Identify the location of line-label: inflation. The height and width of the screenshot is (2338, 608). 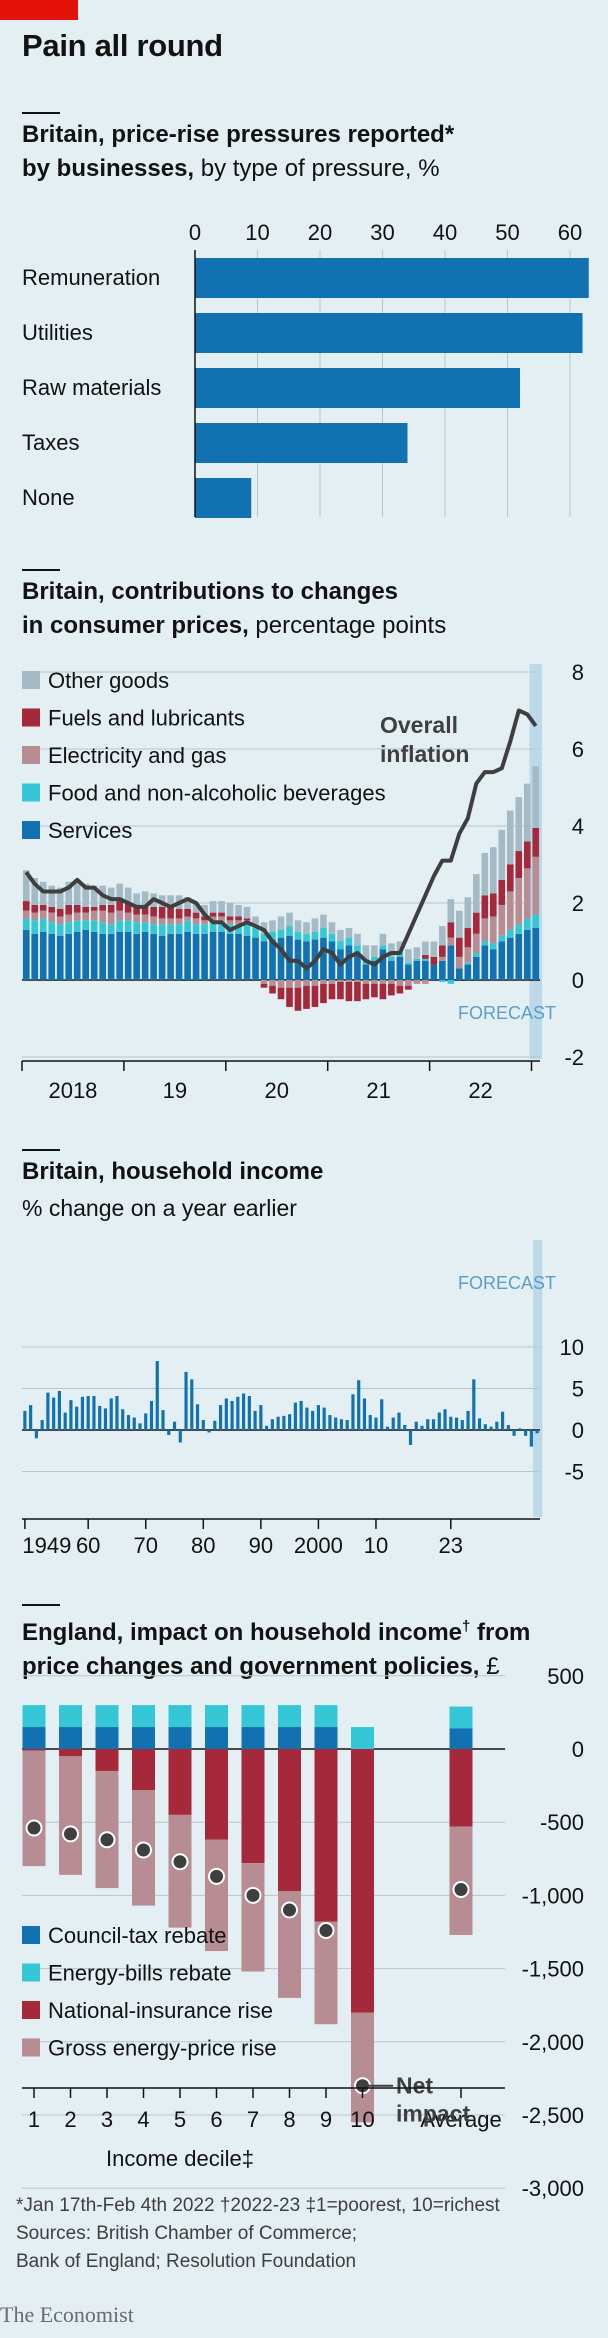
(424, 754).